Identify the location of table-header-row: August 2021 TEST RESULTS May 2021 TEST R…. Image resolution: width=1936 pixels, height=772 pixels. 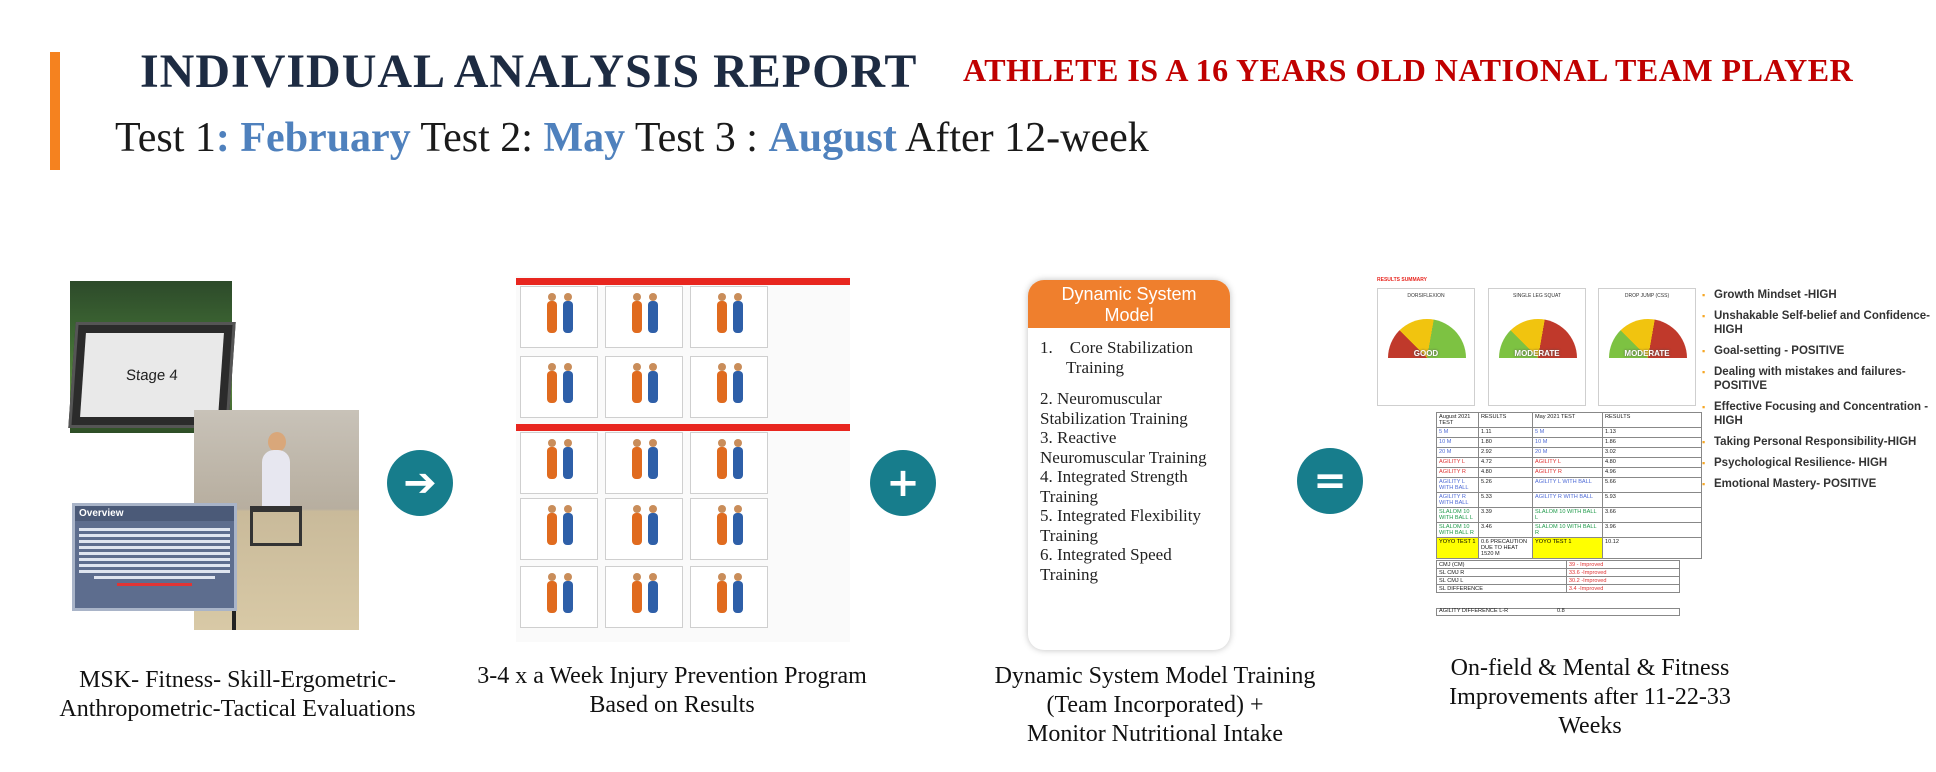
(1569, 420).